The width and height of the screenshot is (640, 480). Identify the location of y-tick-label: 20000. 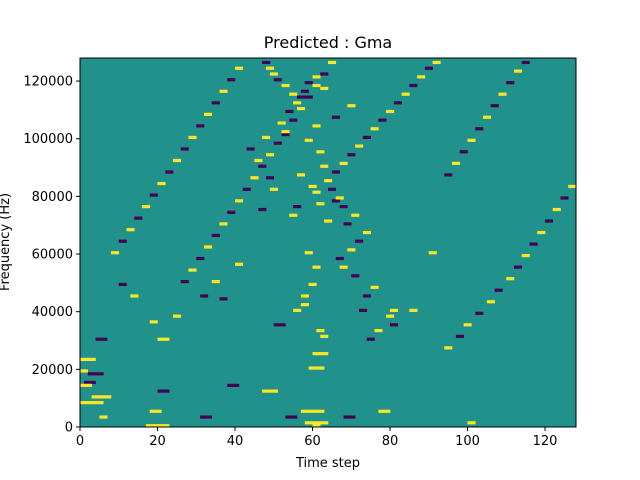
(52, 370).